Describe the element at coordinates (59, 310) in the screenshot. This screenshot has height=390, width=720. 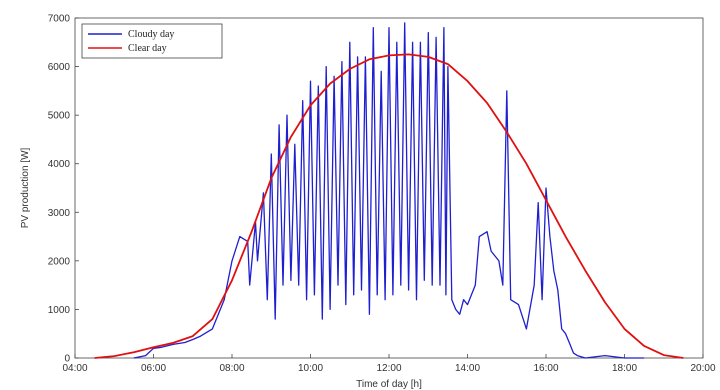
I see `y-tick-label: 1000` at that location.